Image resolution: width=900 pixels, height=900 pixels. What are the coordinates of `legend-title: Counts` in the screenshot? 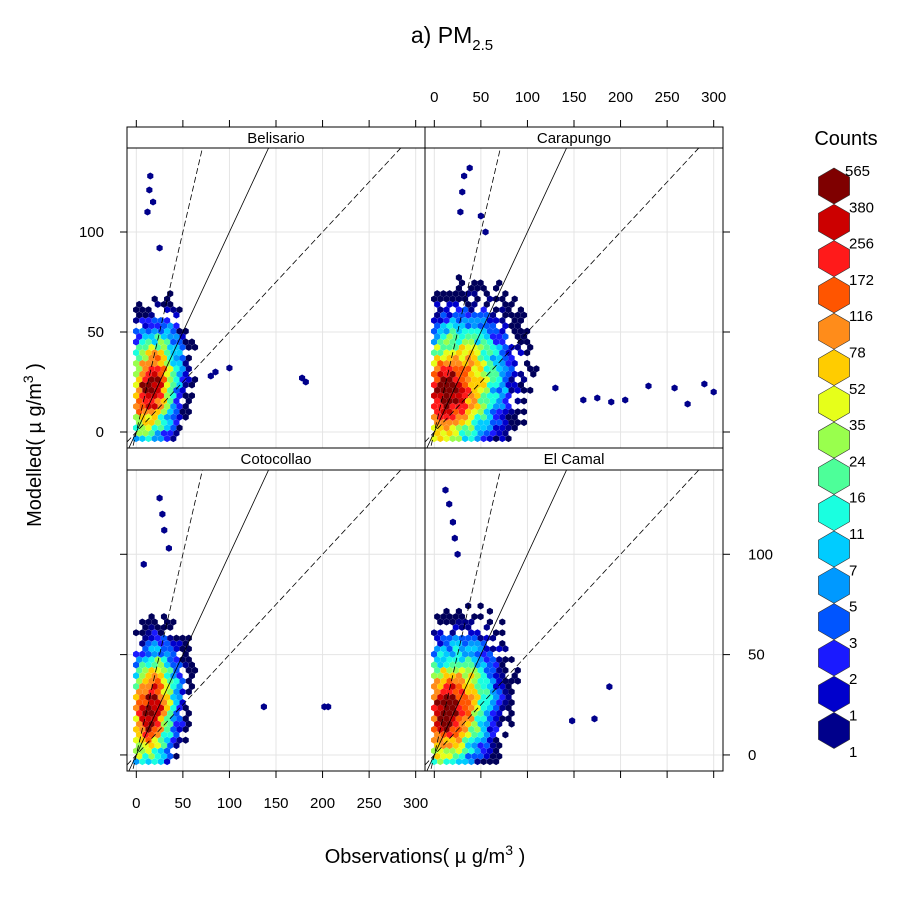 It's located at (845, 139).